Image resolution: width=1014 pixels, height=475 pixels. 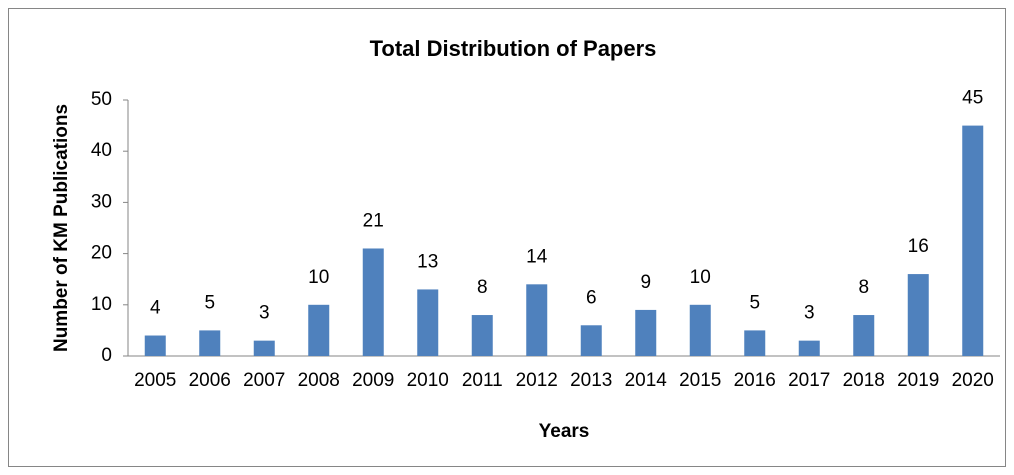 What do you see at coordinates (210, 380) in the screenshot?
I see `x-tick-label: 2006` at bounding box center [210, 380].